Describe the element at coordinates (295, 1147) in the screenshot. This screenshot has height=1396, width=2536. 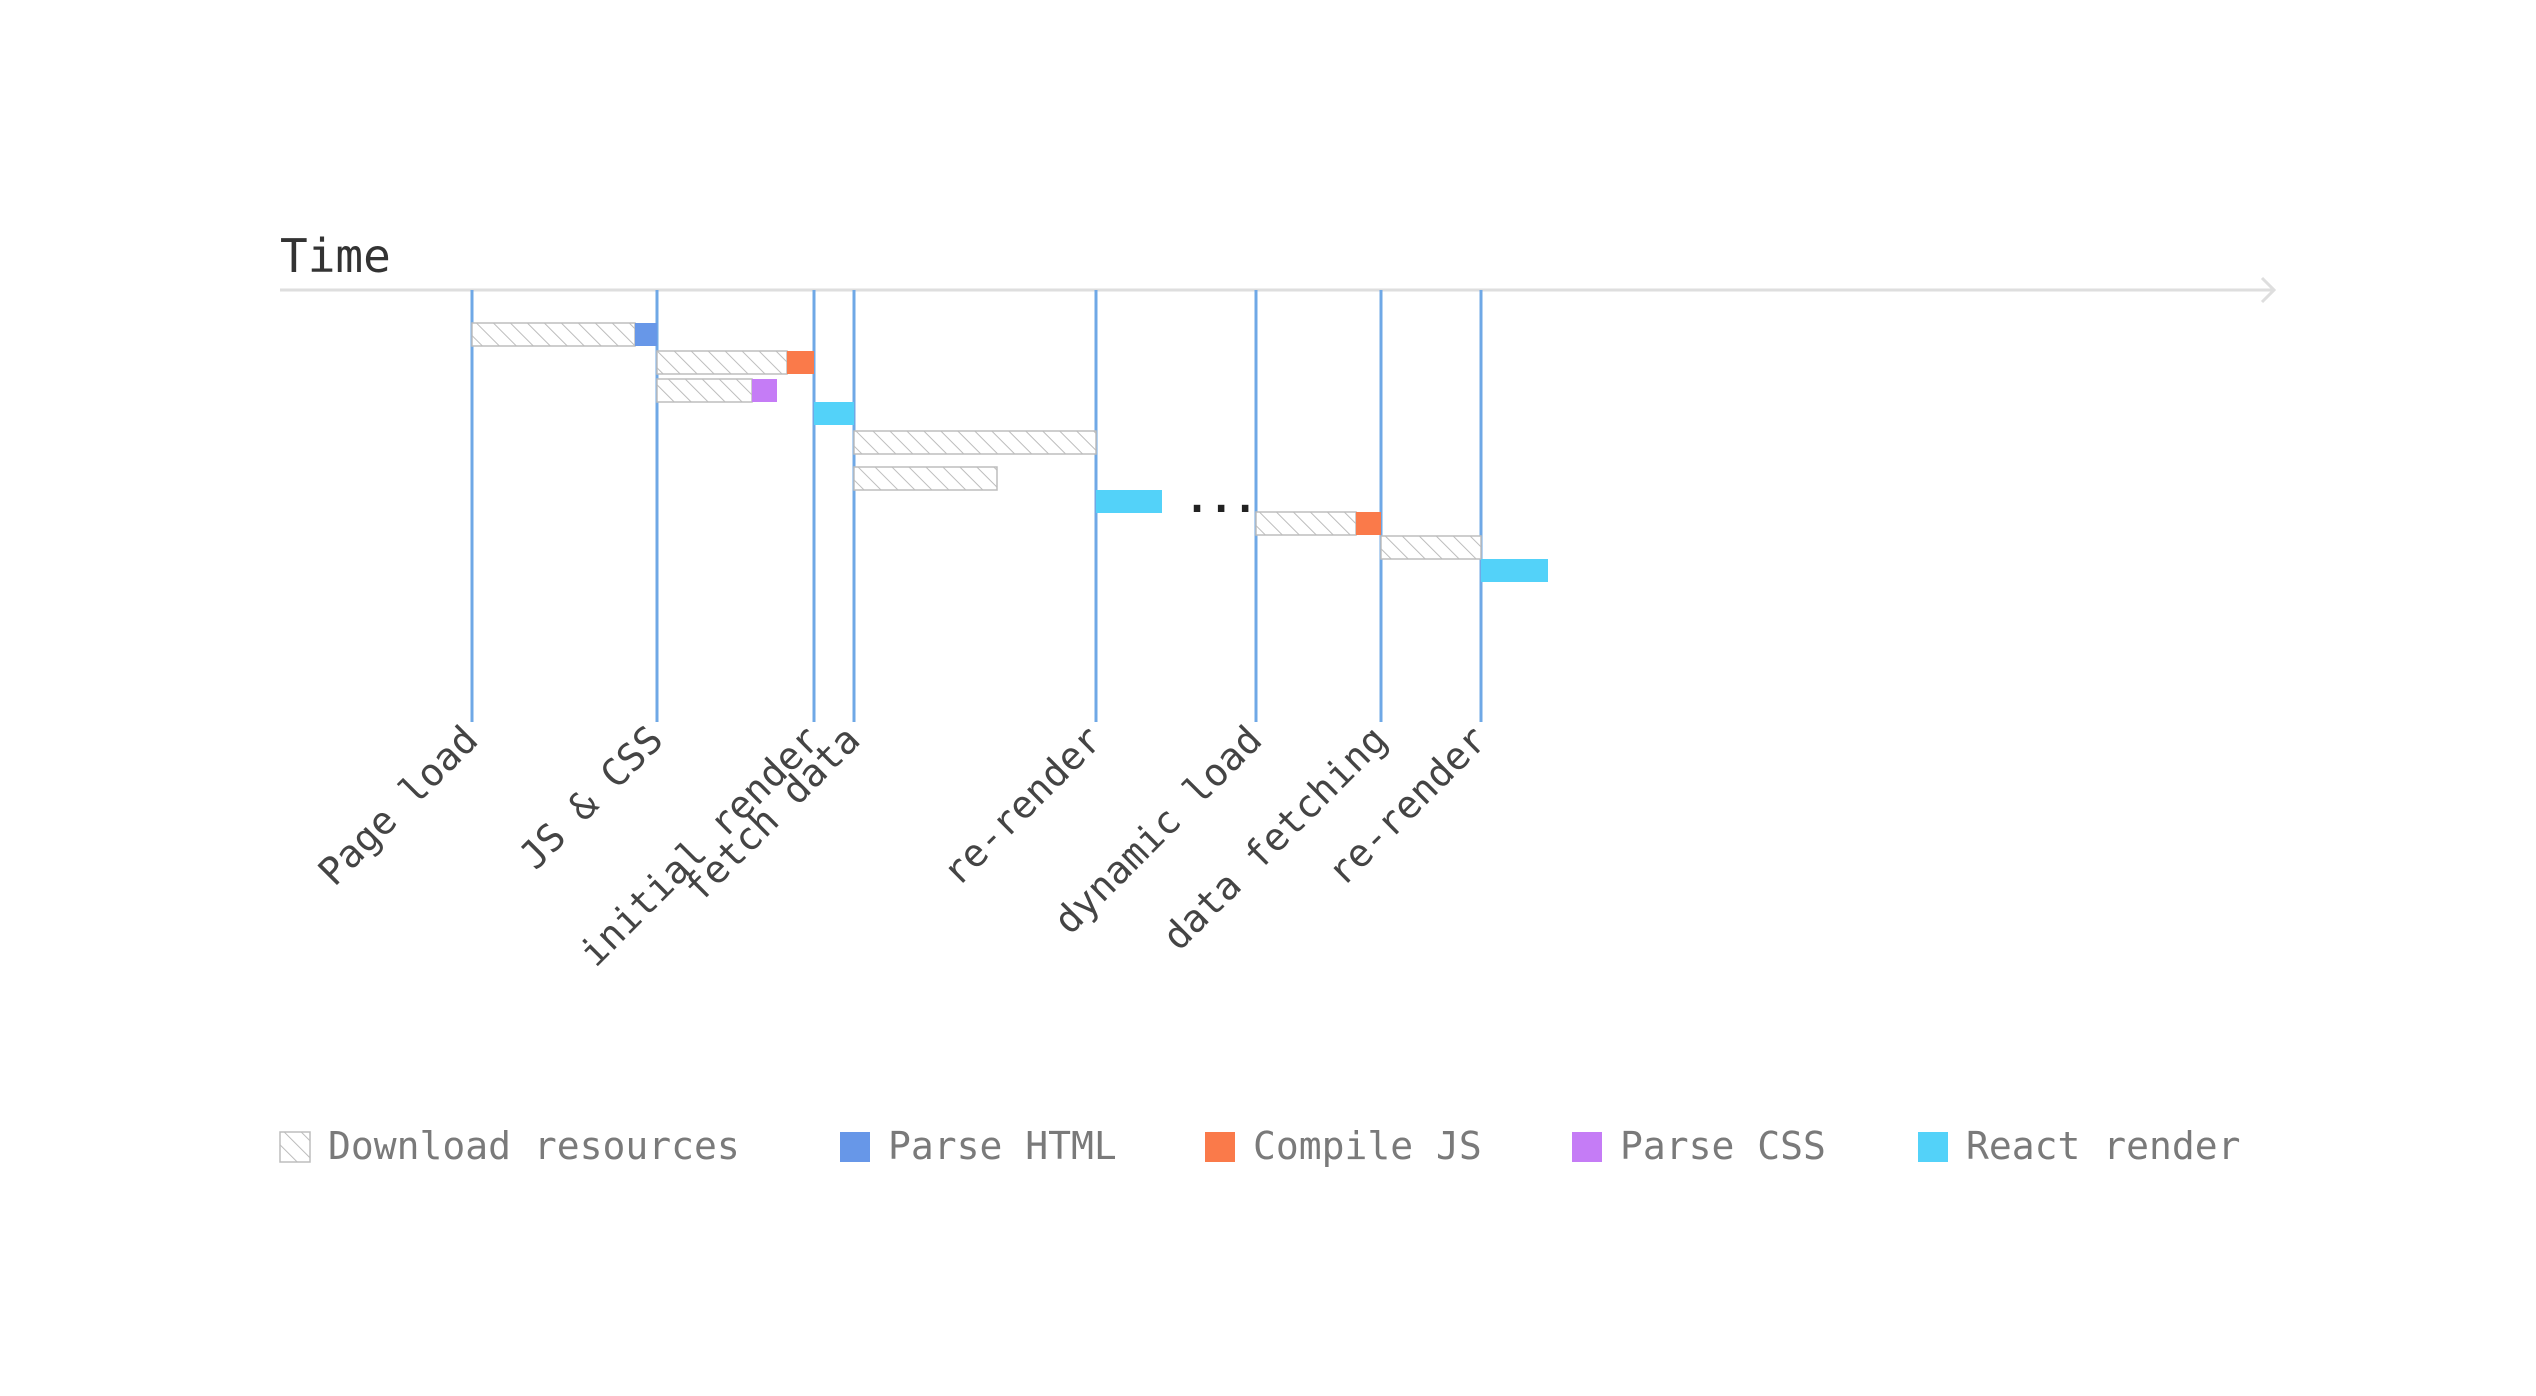
I see `hatched-square-icon` at that location.